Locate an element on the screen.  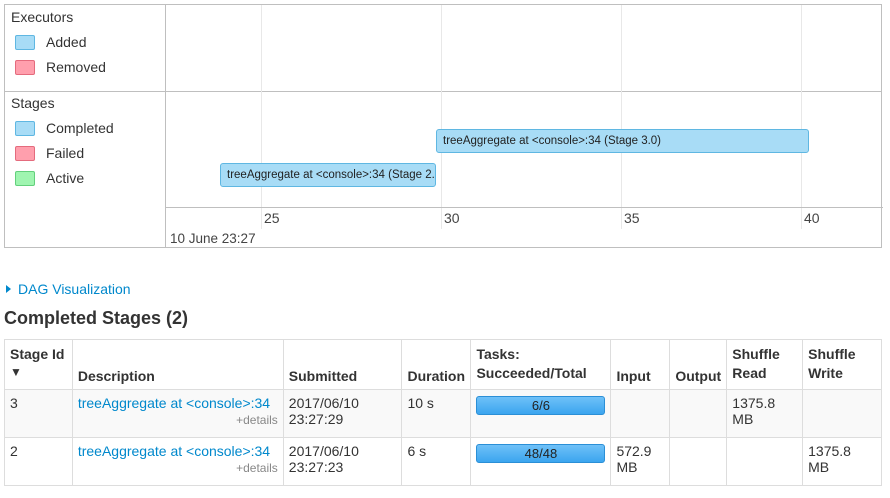
cell-tasks: 48/48 is located at coordinates (541, 461).